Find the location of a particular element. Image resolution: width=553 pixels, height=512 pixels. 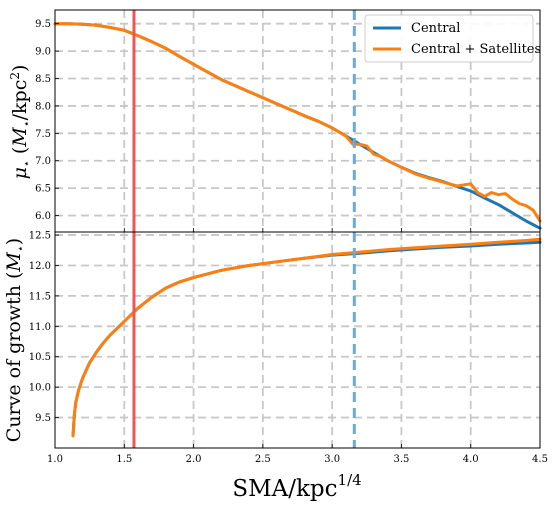

x-tick-label: 4.0 is located at coordinates (471, 459).